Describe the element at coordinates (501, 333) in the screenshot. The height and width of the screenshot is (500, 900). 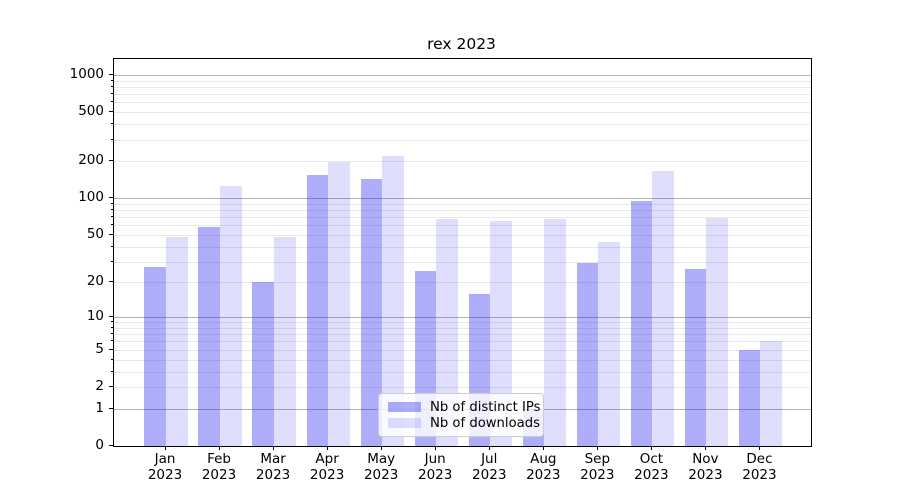
I see `bar-downloads-jul` at that location.